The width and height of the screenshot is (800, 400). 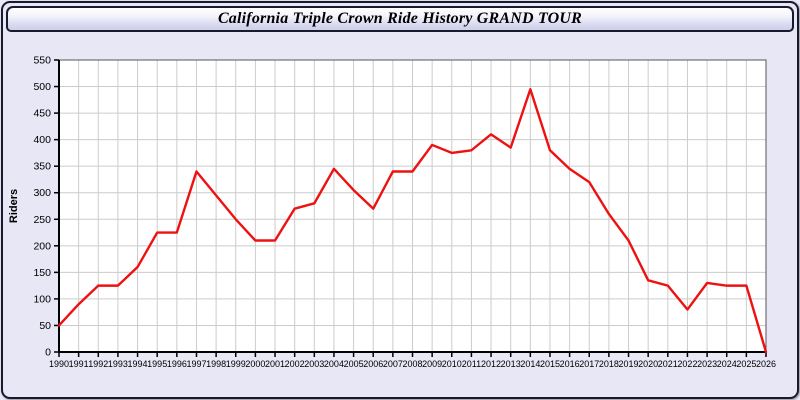 I want to click on x-tick-label: 1994, so click(x=138, y=364).